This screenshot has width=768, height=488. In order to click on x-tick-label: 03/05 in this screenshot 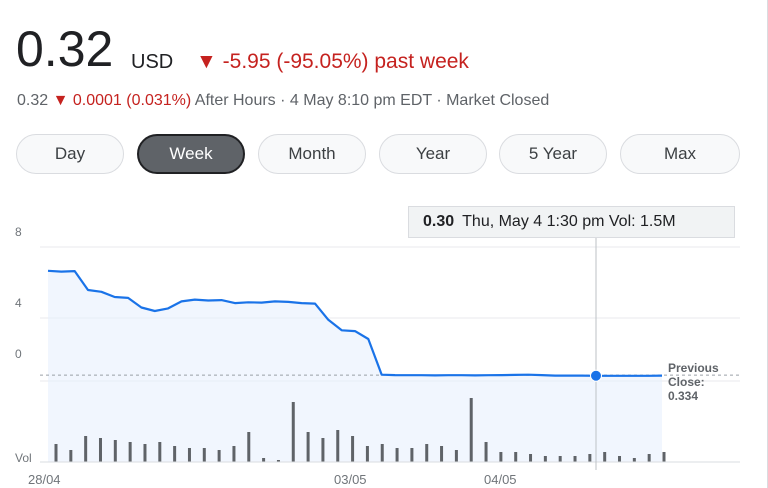, I will do `click(350, 479)`.